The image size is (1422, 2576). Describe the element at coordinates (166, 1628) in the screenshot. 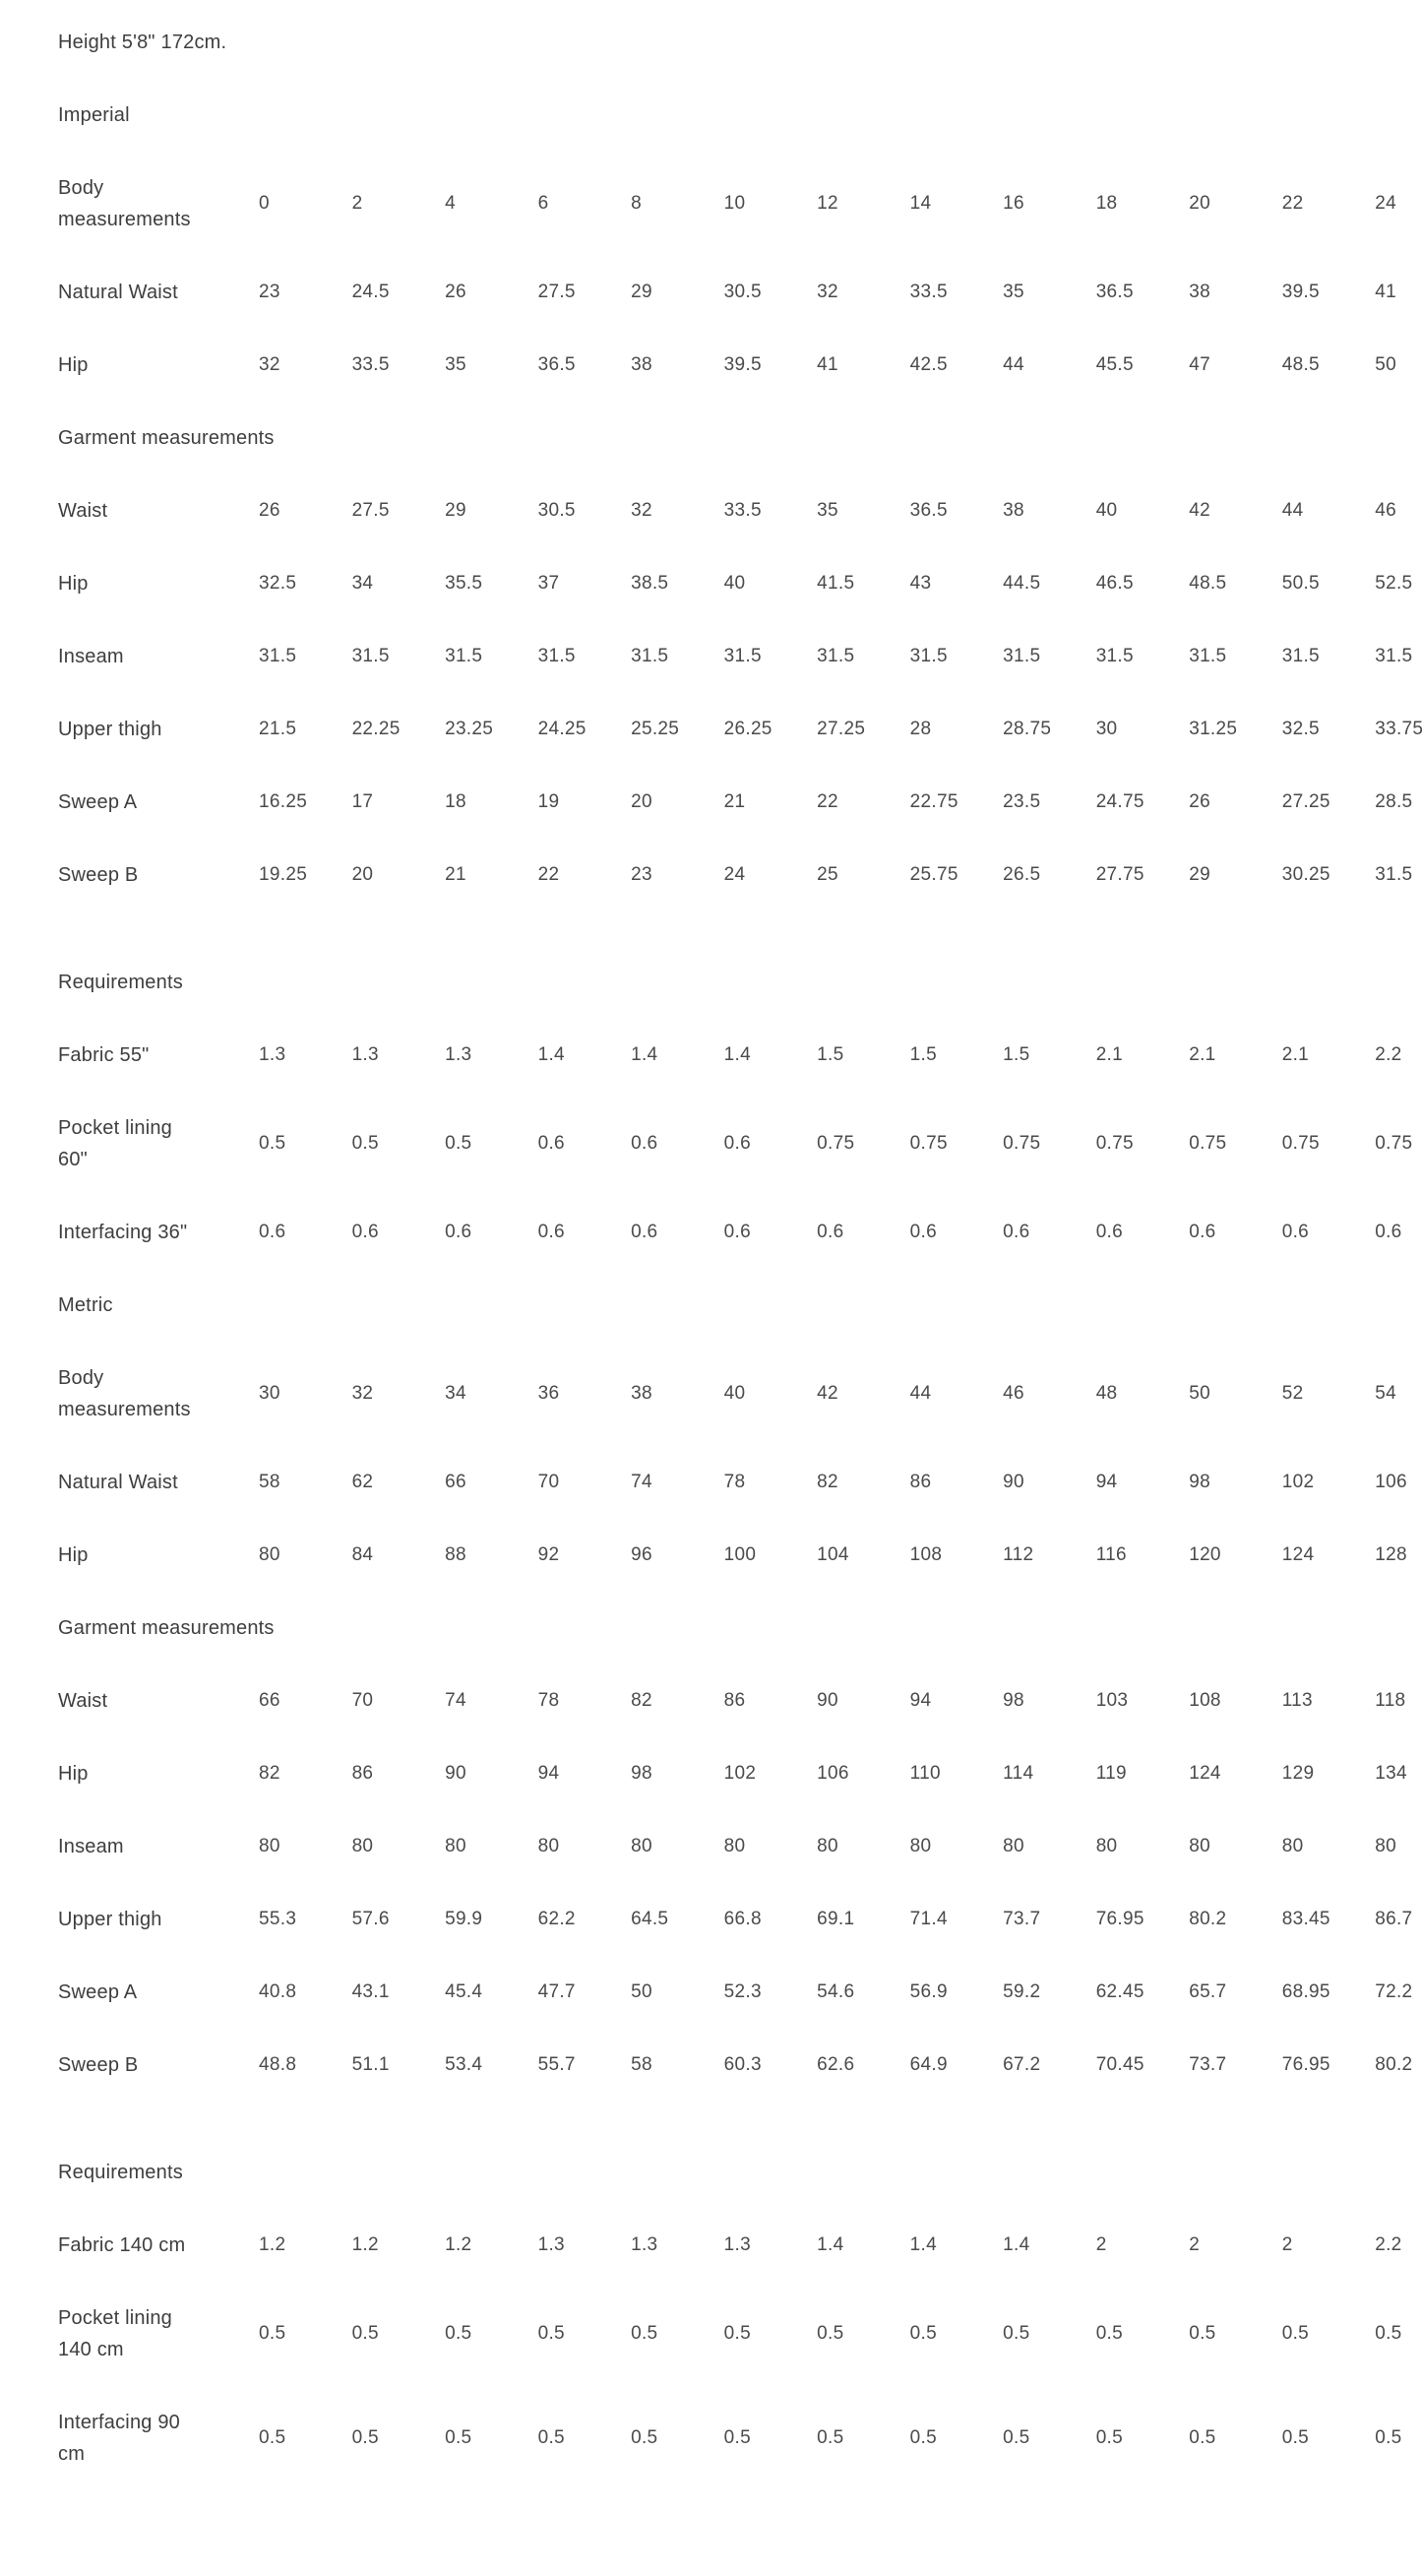

I see `section-label: Garment measurements` at that location.